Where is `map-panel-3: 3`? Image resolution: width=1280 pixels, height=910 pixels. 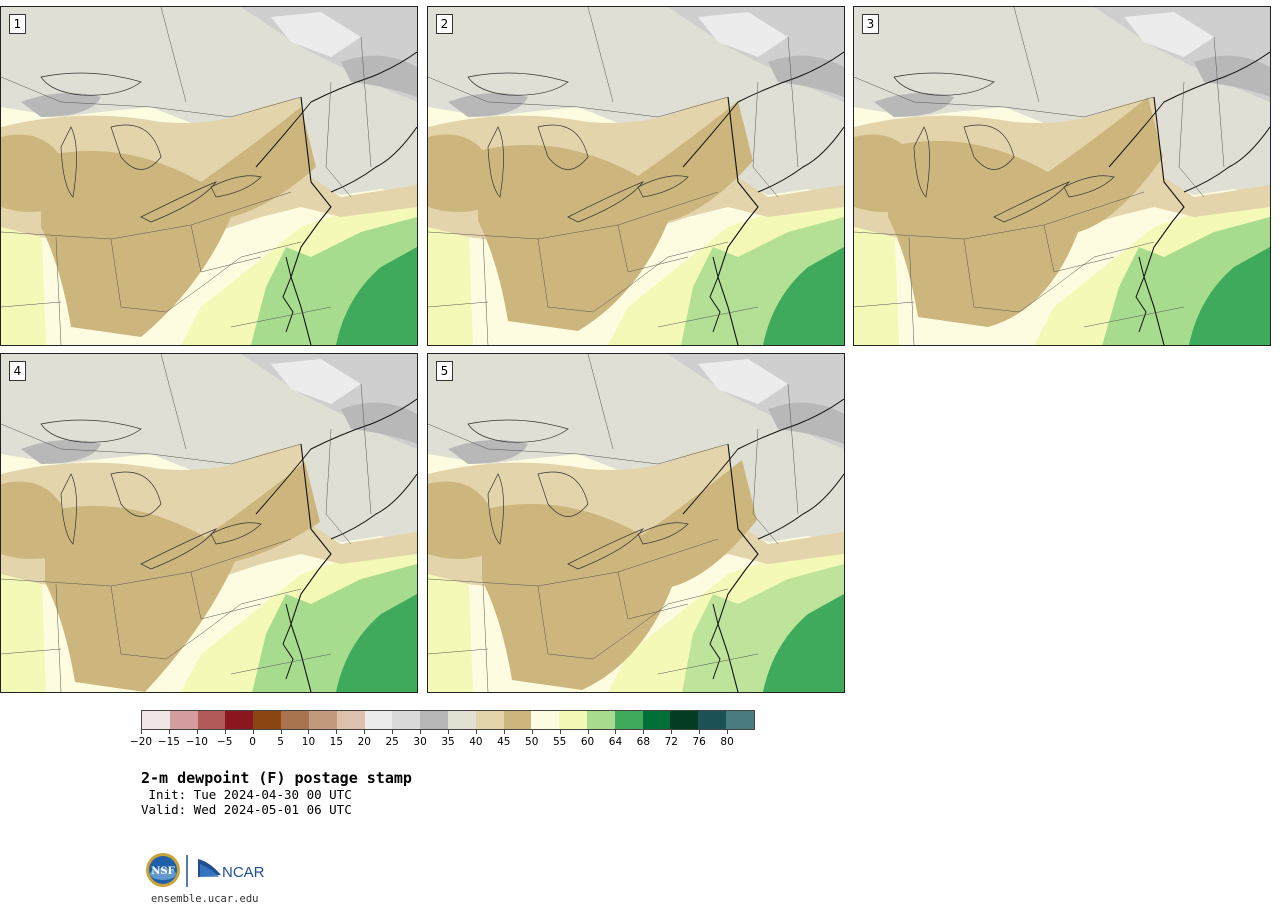 map-panel-3: 3 is located at coordinates (1062, 176).